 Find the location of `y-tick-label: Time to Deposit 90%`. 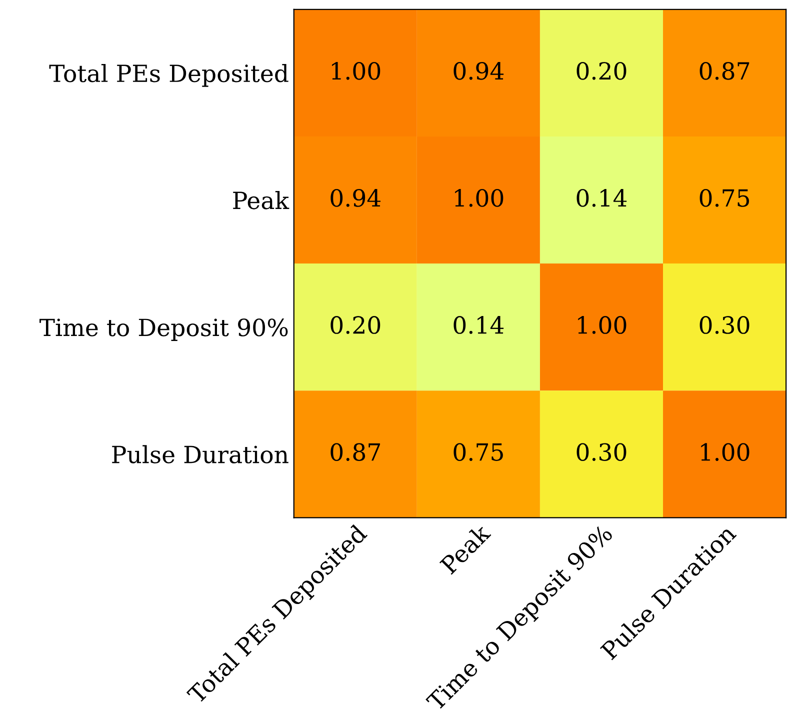

y-tick-label: Time to Deposit 90% is located at coordinates (164, 329).